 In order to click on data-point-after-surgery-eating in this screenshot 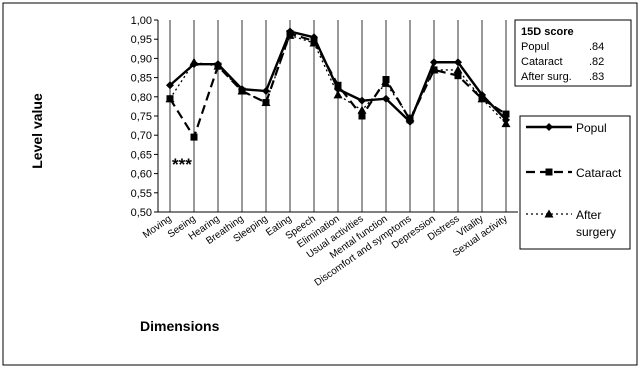, I will do `click(290, 34)`.